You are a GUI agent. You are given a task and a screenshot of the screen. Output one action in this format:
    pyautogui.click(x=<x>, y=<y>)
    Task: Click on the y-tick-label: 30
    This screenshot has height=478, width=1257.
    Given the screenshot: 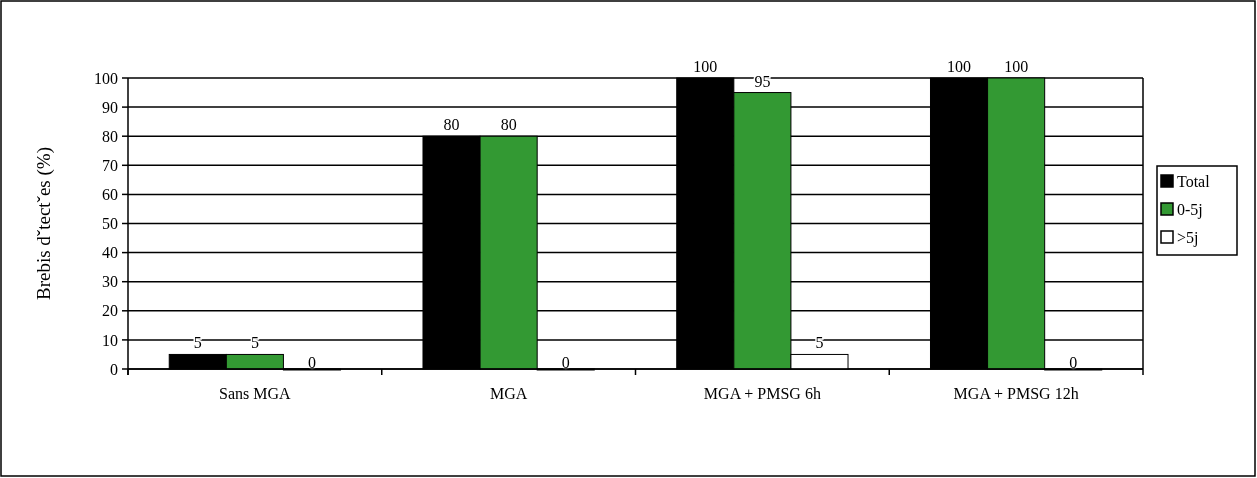 What is the action you would take?
    pyautogui.click(x=110, y=282)
    